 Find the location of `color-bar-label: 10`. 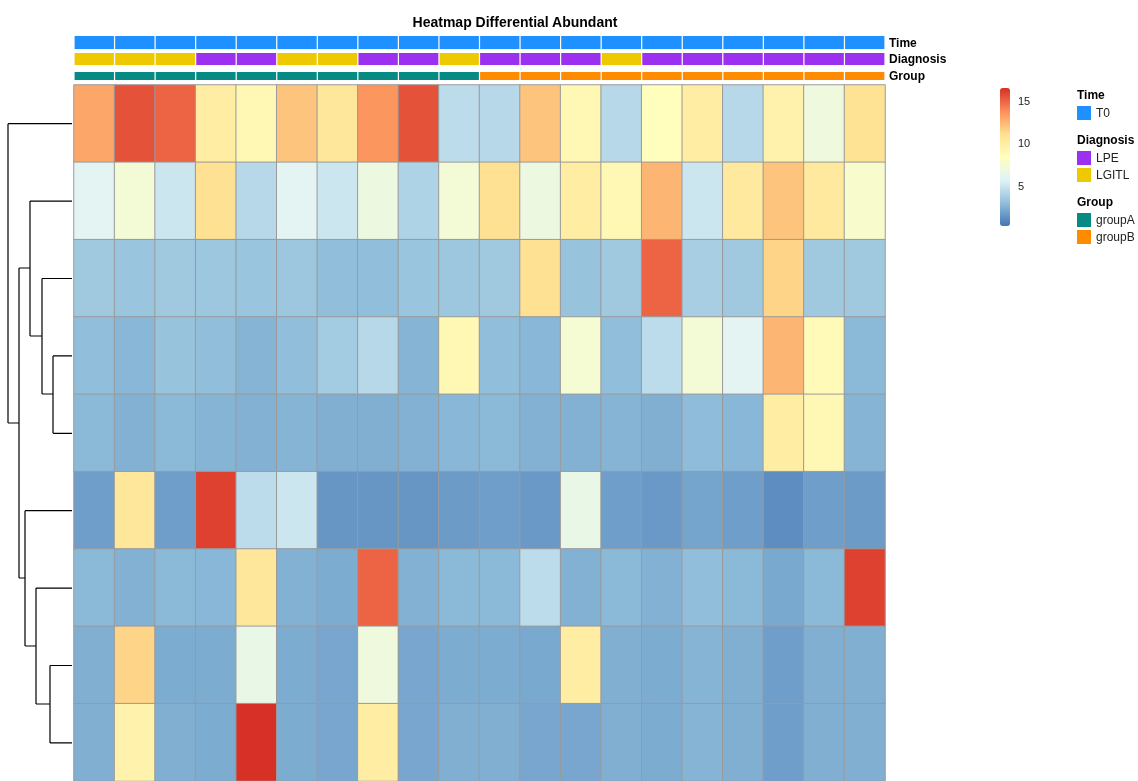

color-bar-label: 10 is located at coordinates (1024, 143).